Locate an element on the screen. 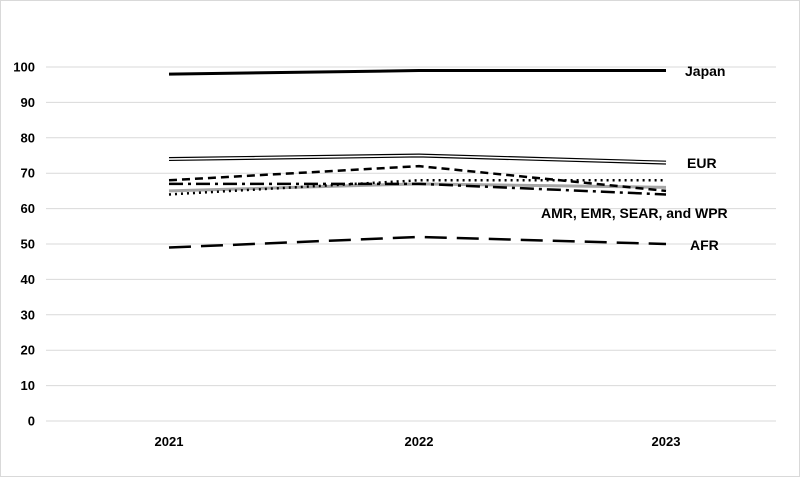 This screenshot has height=477, width=800. x-tick-label: 2022 is located at coordinates (419, 441).